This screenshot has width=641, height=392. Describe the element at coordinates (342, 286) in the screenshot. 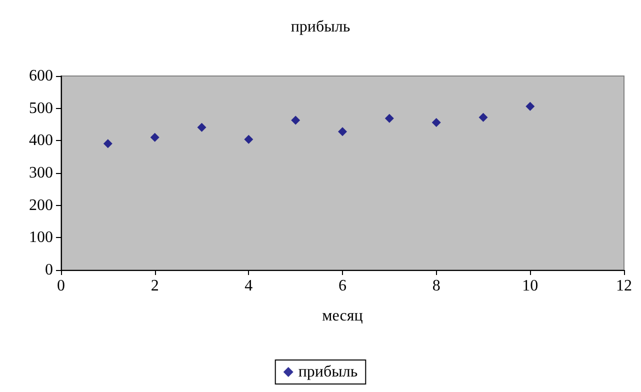

I see `x-tick-label: 6` at that location.